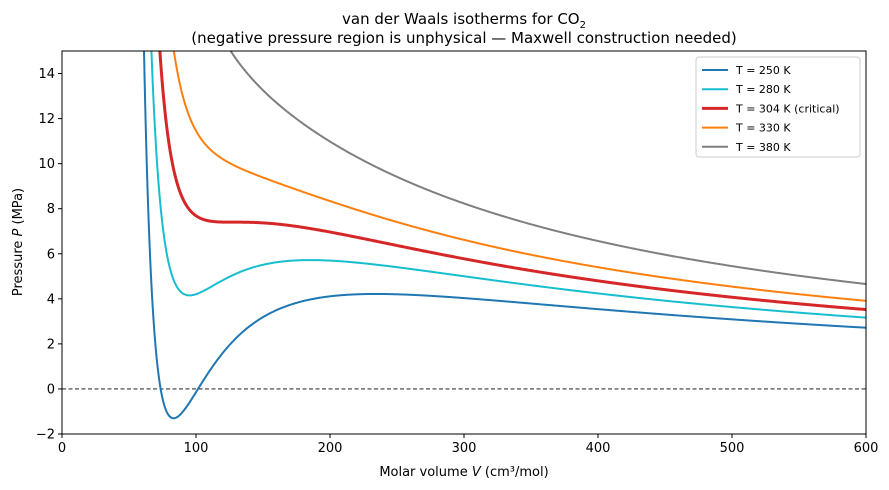 The width and height of the screenshot is (889, 490). I want to click on legend-label-304k: T = 304 K (critical), so click(787, 108).